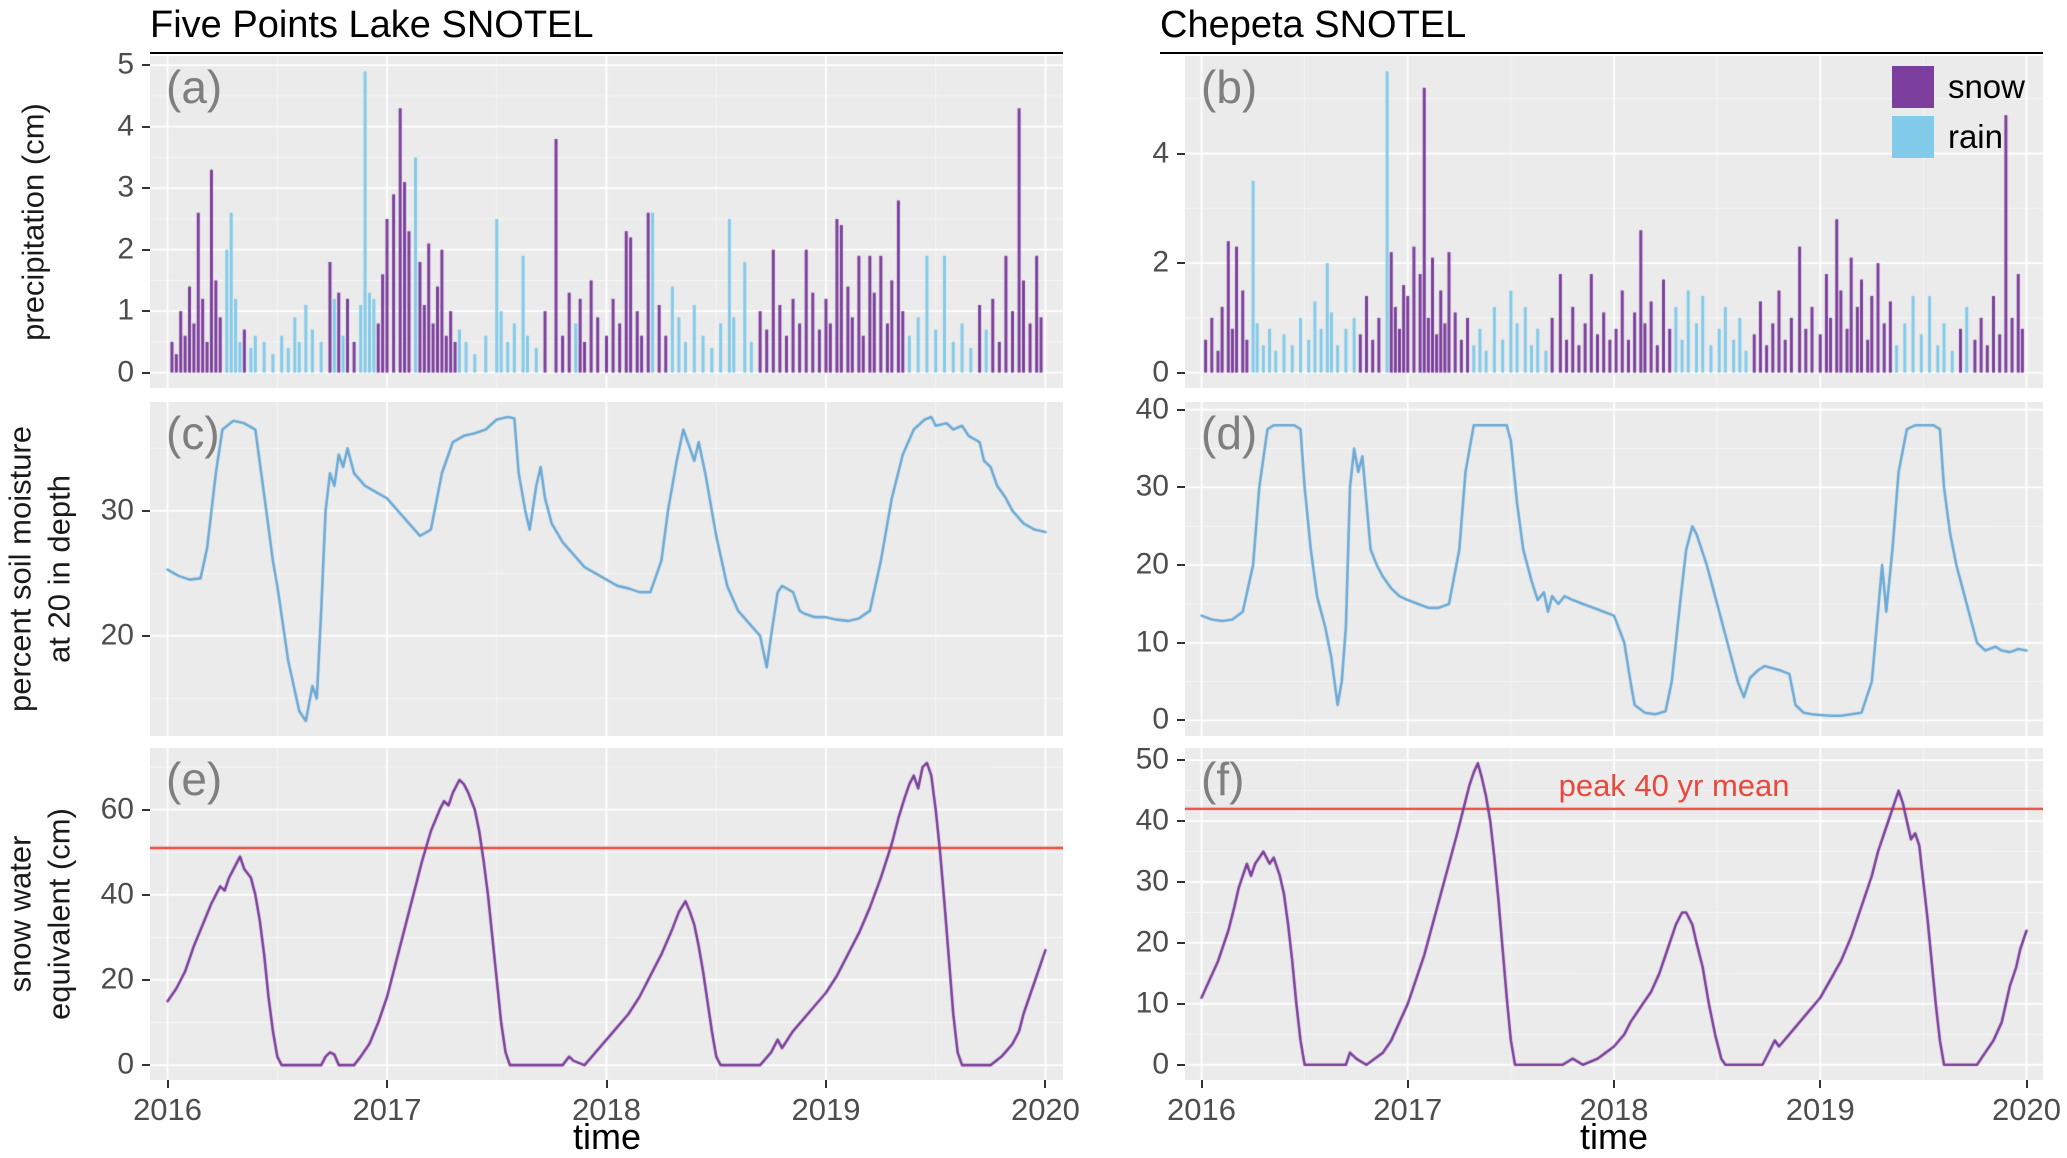 The height and width of the screenshot is (1158, 2067). What do you see at coordinates (1223, 779) in the screenshot?
I see `panel-letter-f: (f)` at bounding box center [1223, 779].